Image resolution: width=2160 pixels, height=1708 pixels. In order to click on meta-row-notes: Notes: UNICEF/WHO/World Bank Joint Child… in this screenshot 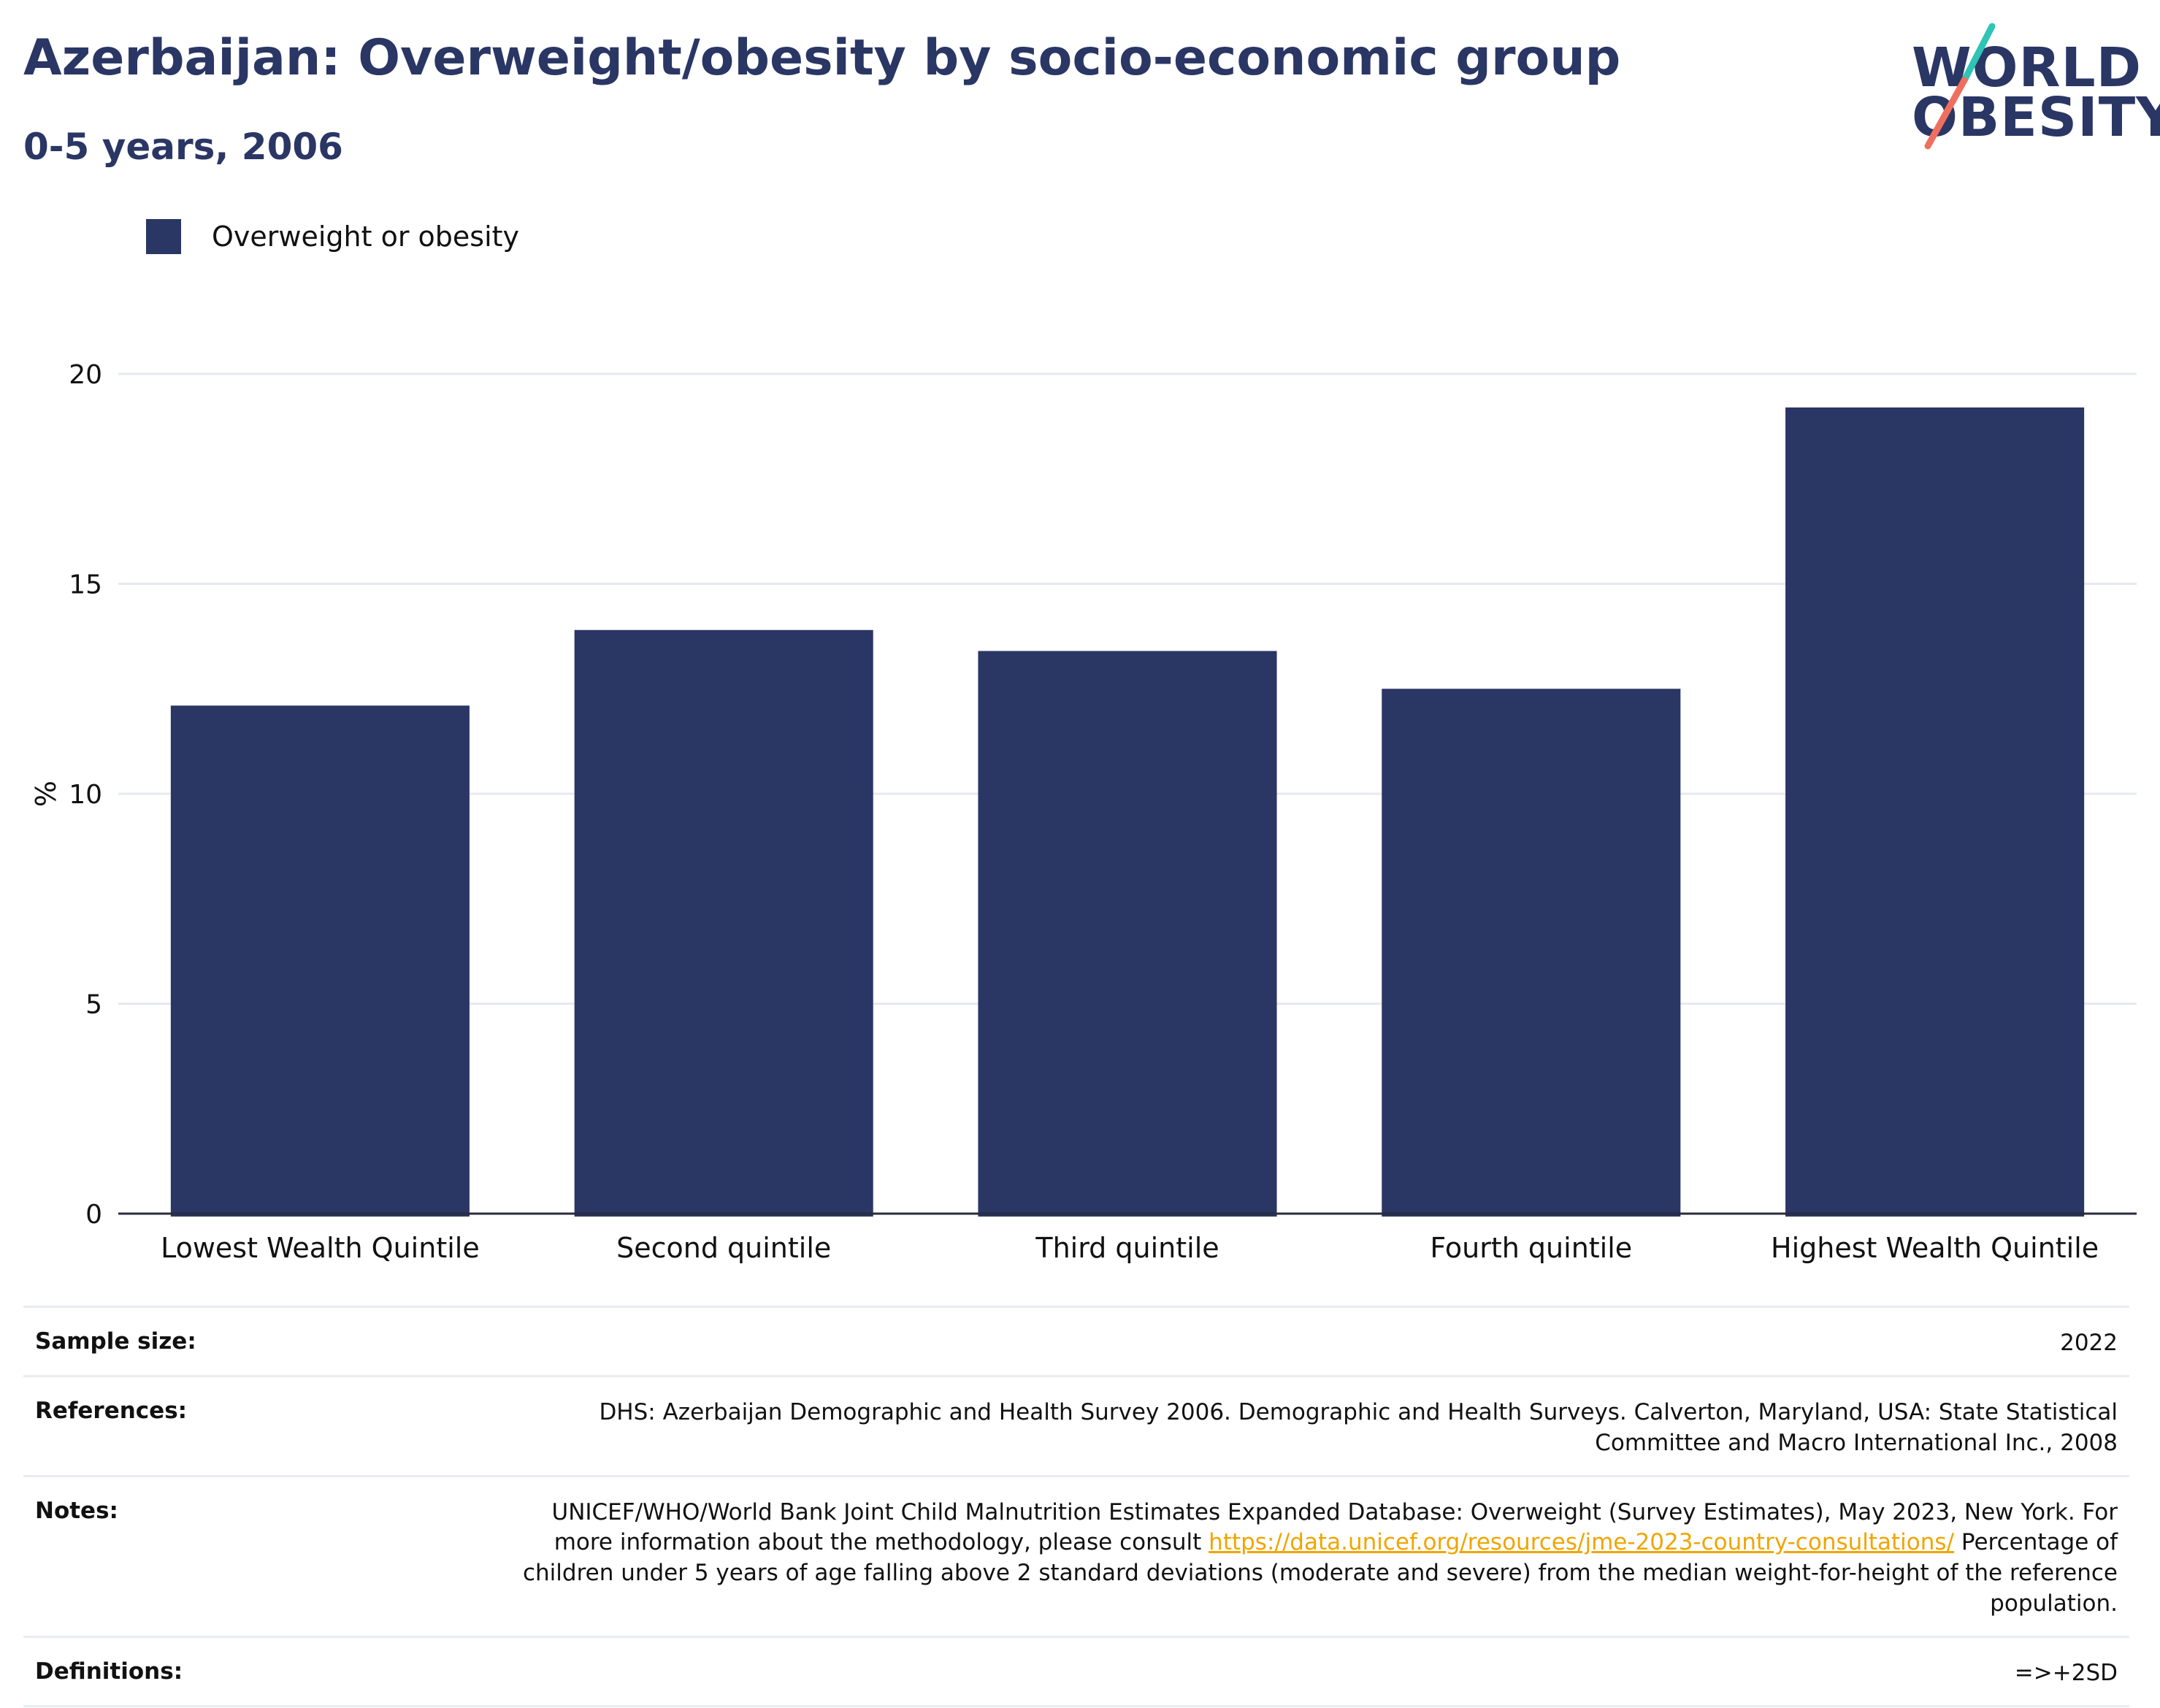, I will do `click(1076, 1555)`.